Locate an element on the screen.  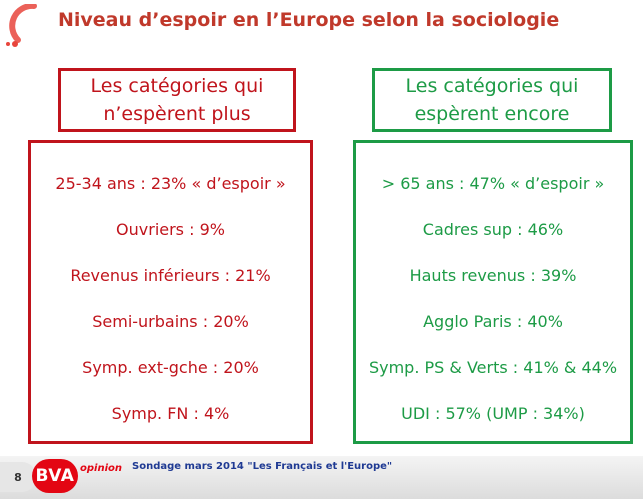
list-item: Ouvriers : 9% is located at coordinates (170, 229).